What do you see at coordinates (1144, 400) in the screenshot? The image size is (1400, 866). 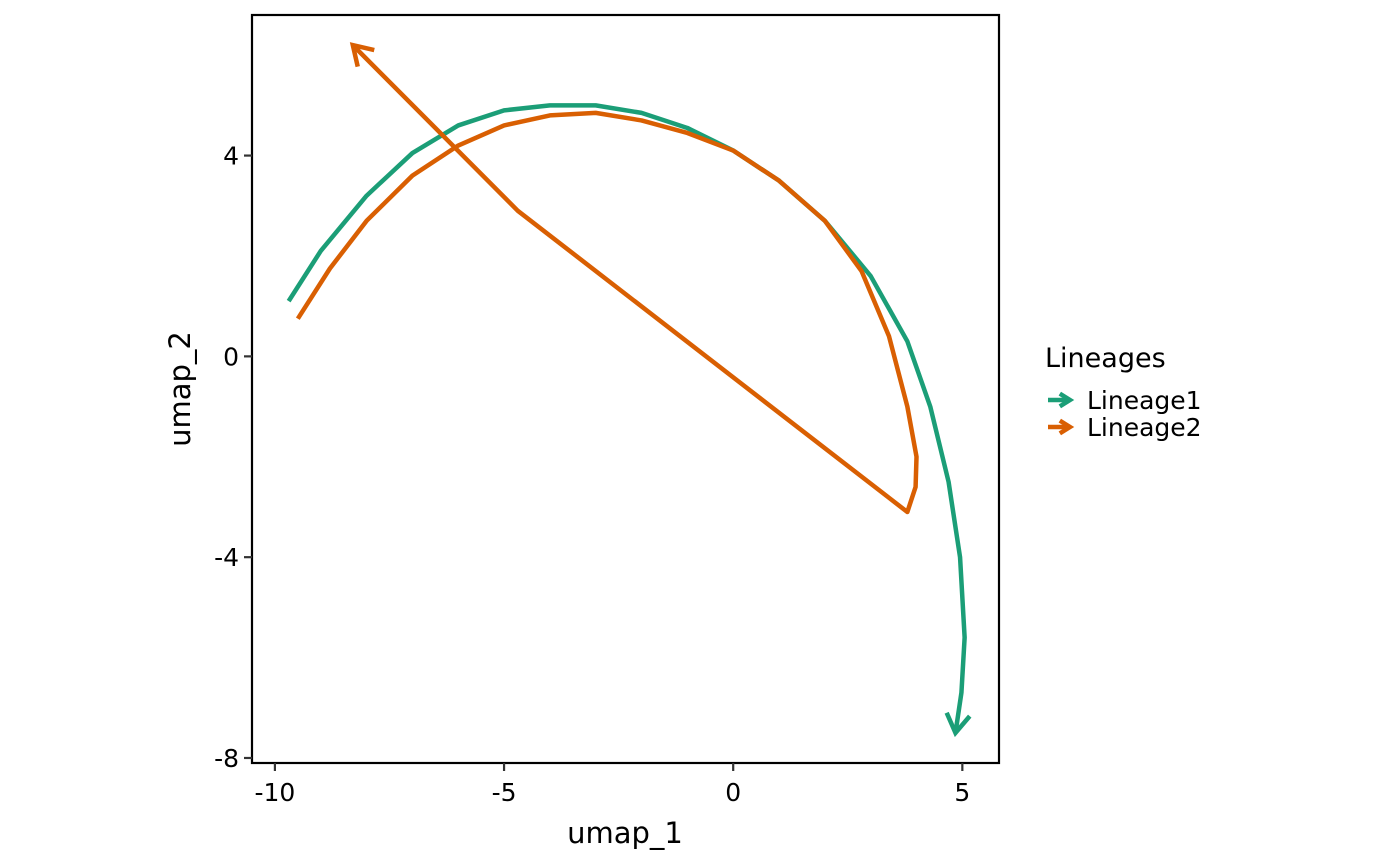 I see `legend-label: Lineage1` at bounding box center [1144, 400].